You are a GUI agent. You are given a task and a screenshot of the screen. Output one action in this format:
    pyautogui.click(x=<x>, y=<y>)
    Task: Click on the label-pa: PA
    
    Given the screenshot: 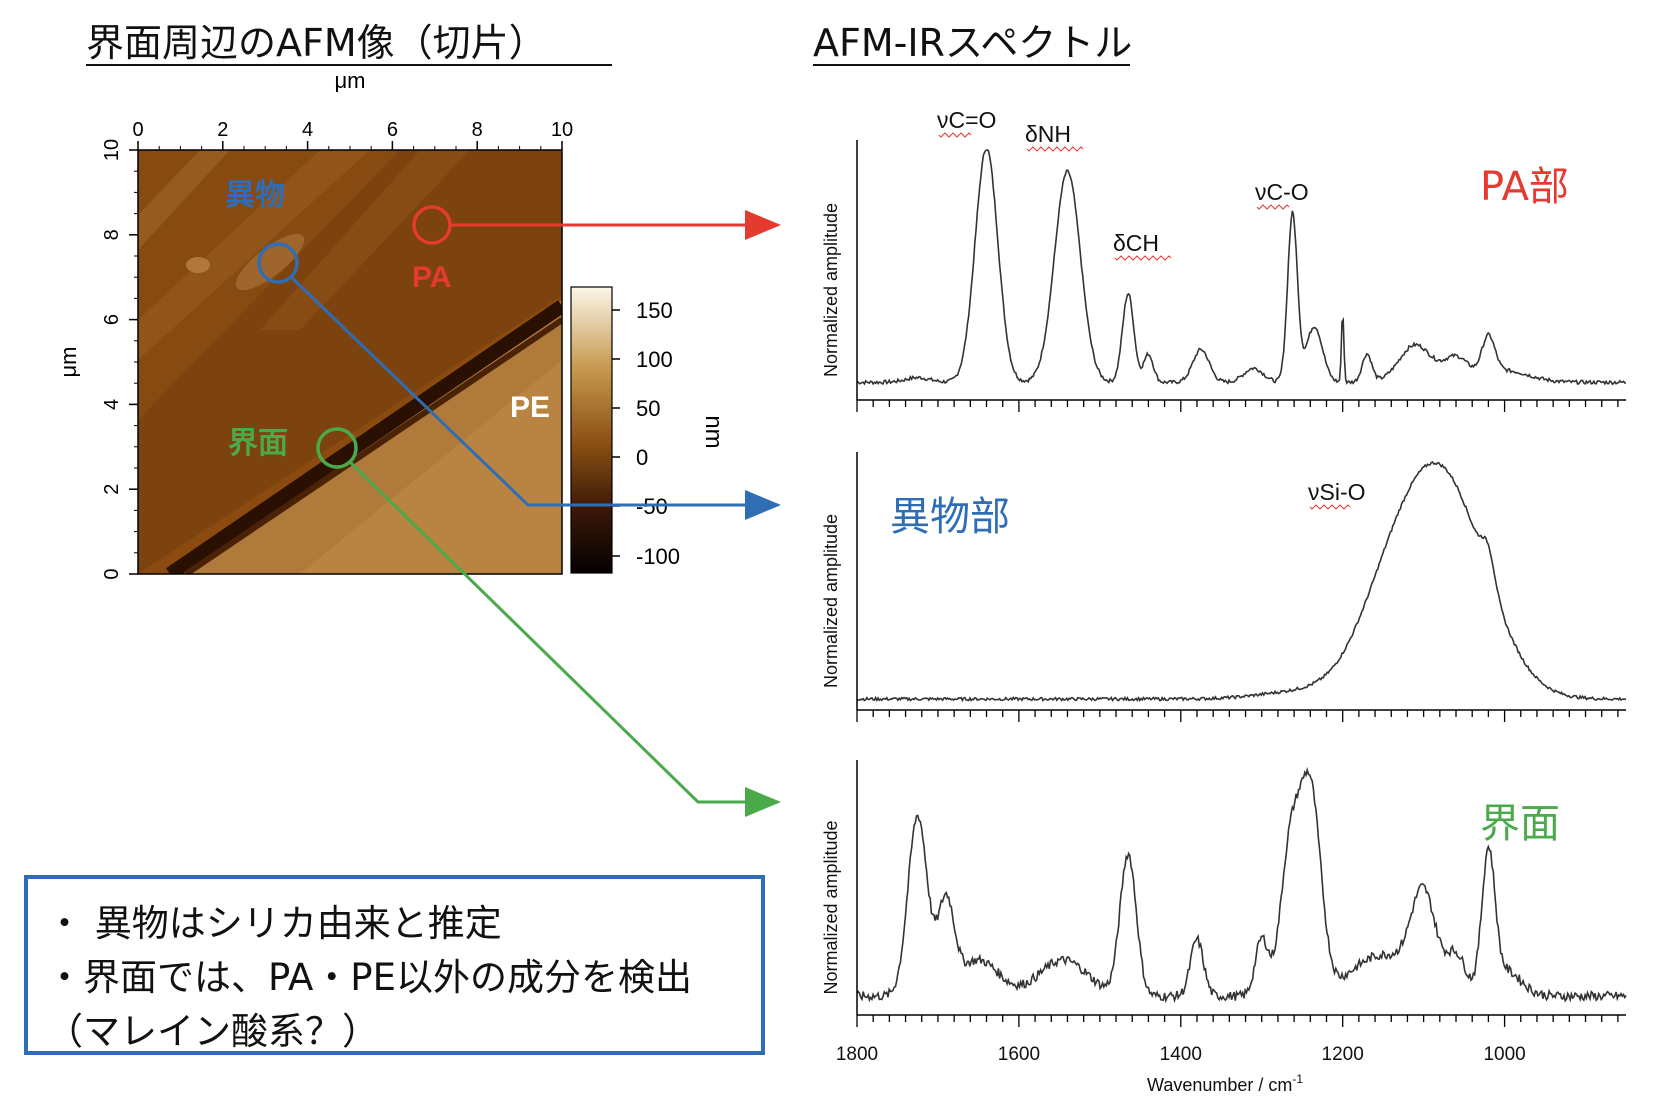 What is the action you would take?
    pyautogui.click(x=431, y=277)
    